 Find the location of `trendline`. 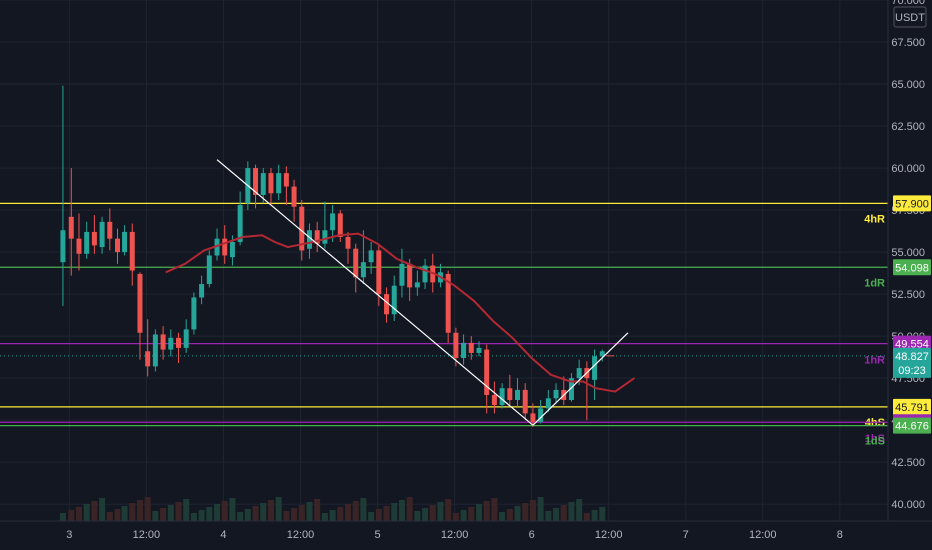

trendline is located at coordinates (580, 379).